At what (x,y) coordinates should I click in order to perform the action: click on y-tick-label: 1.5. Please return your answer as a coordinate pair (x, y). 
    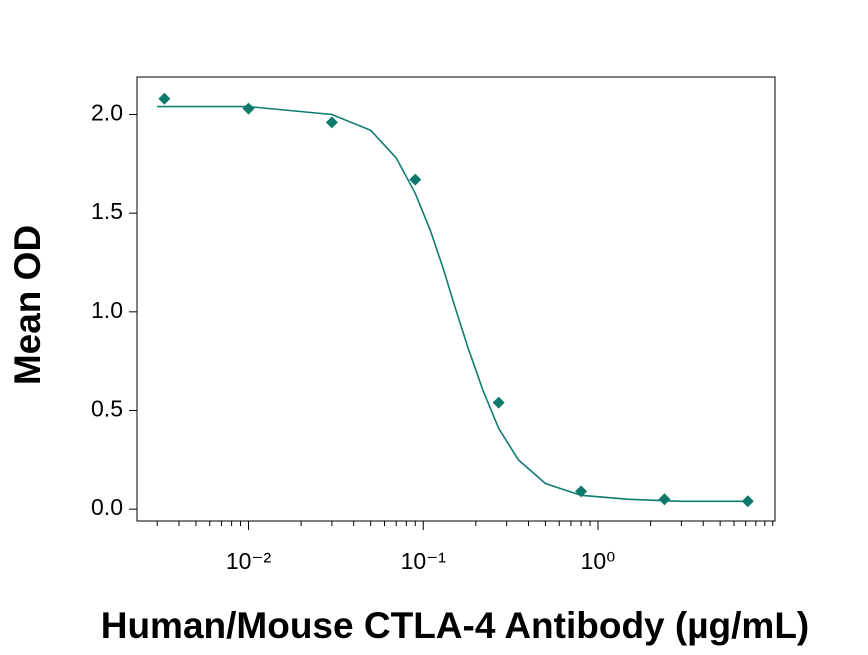
    Looking at the image, I should click on (107, 211).